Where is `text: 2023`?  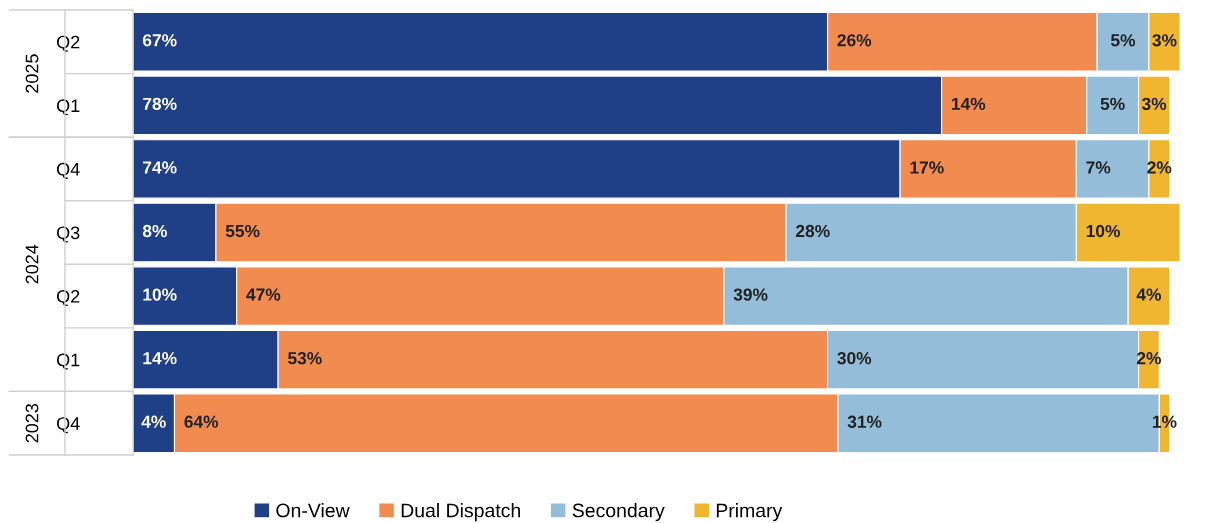 text: 2023 is located at coordinates (32, 423).